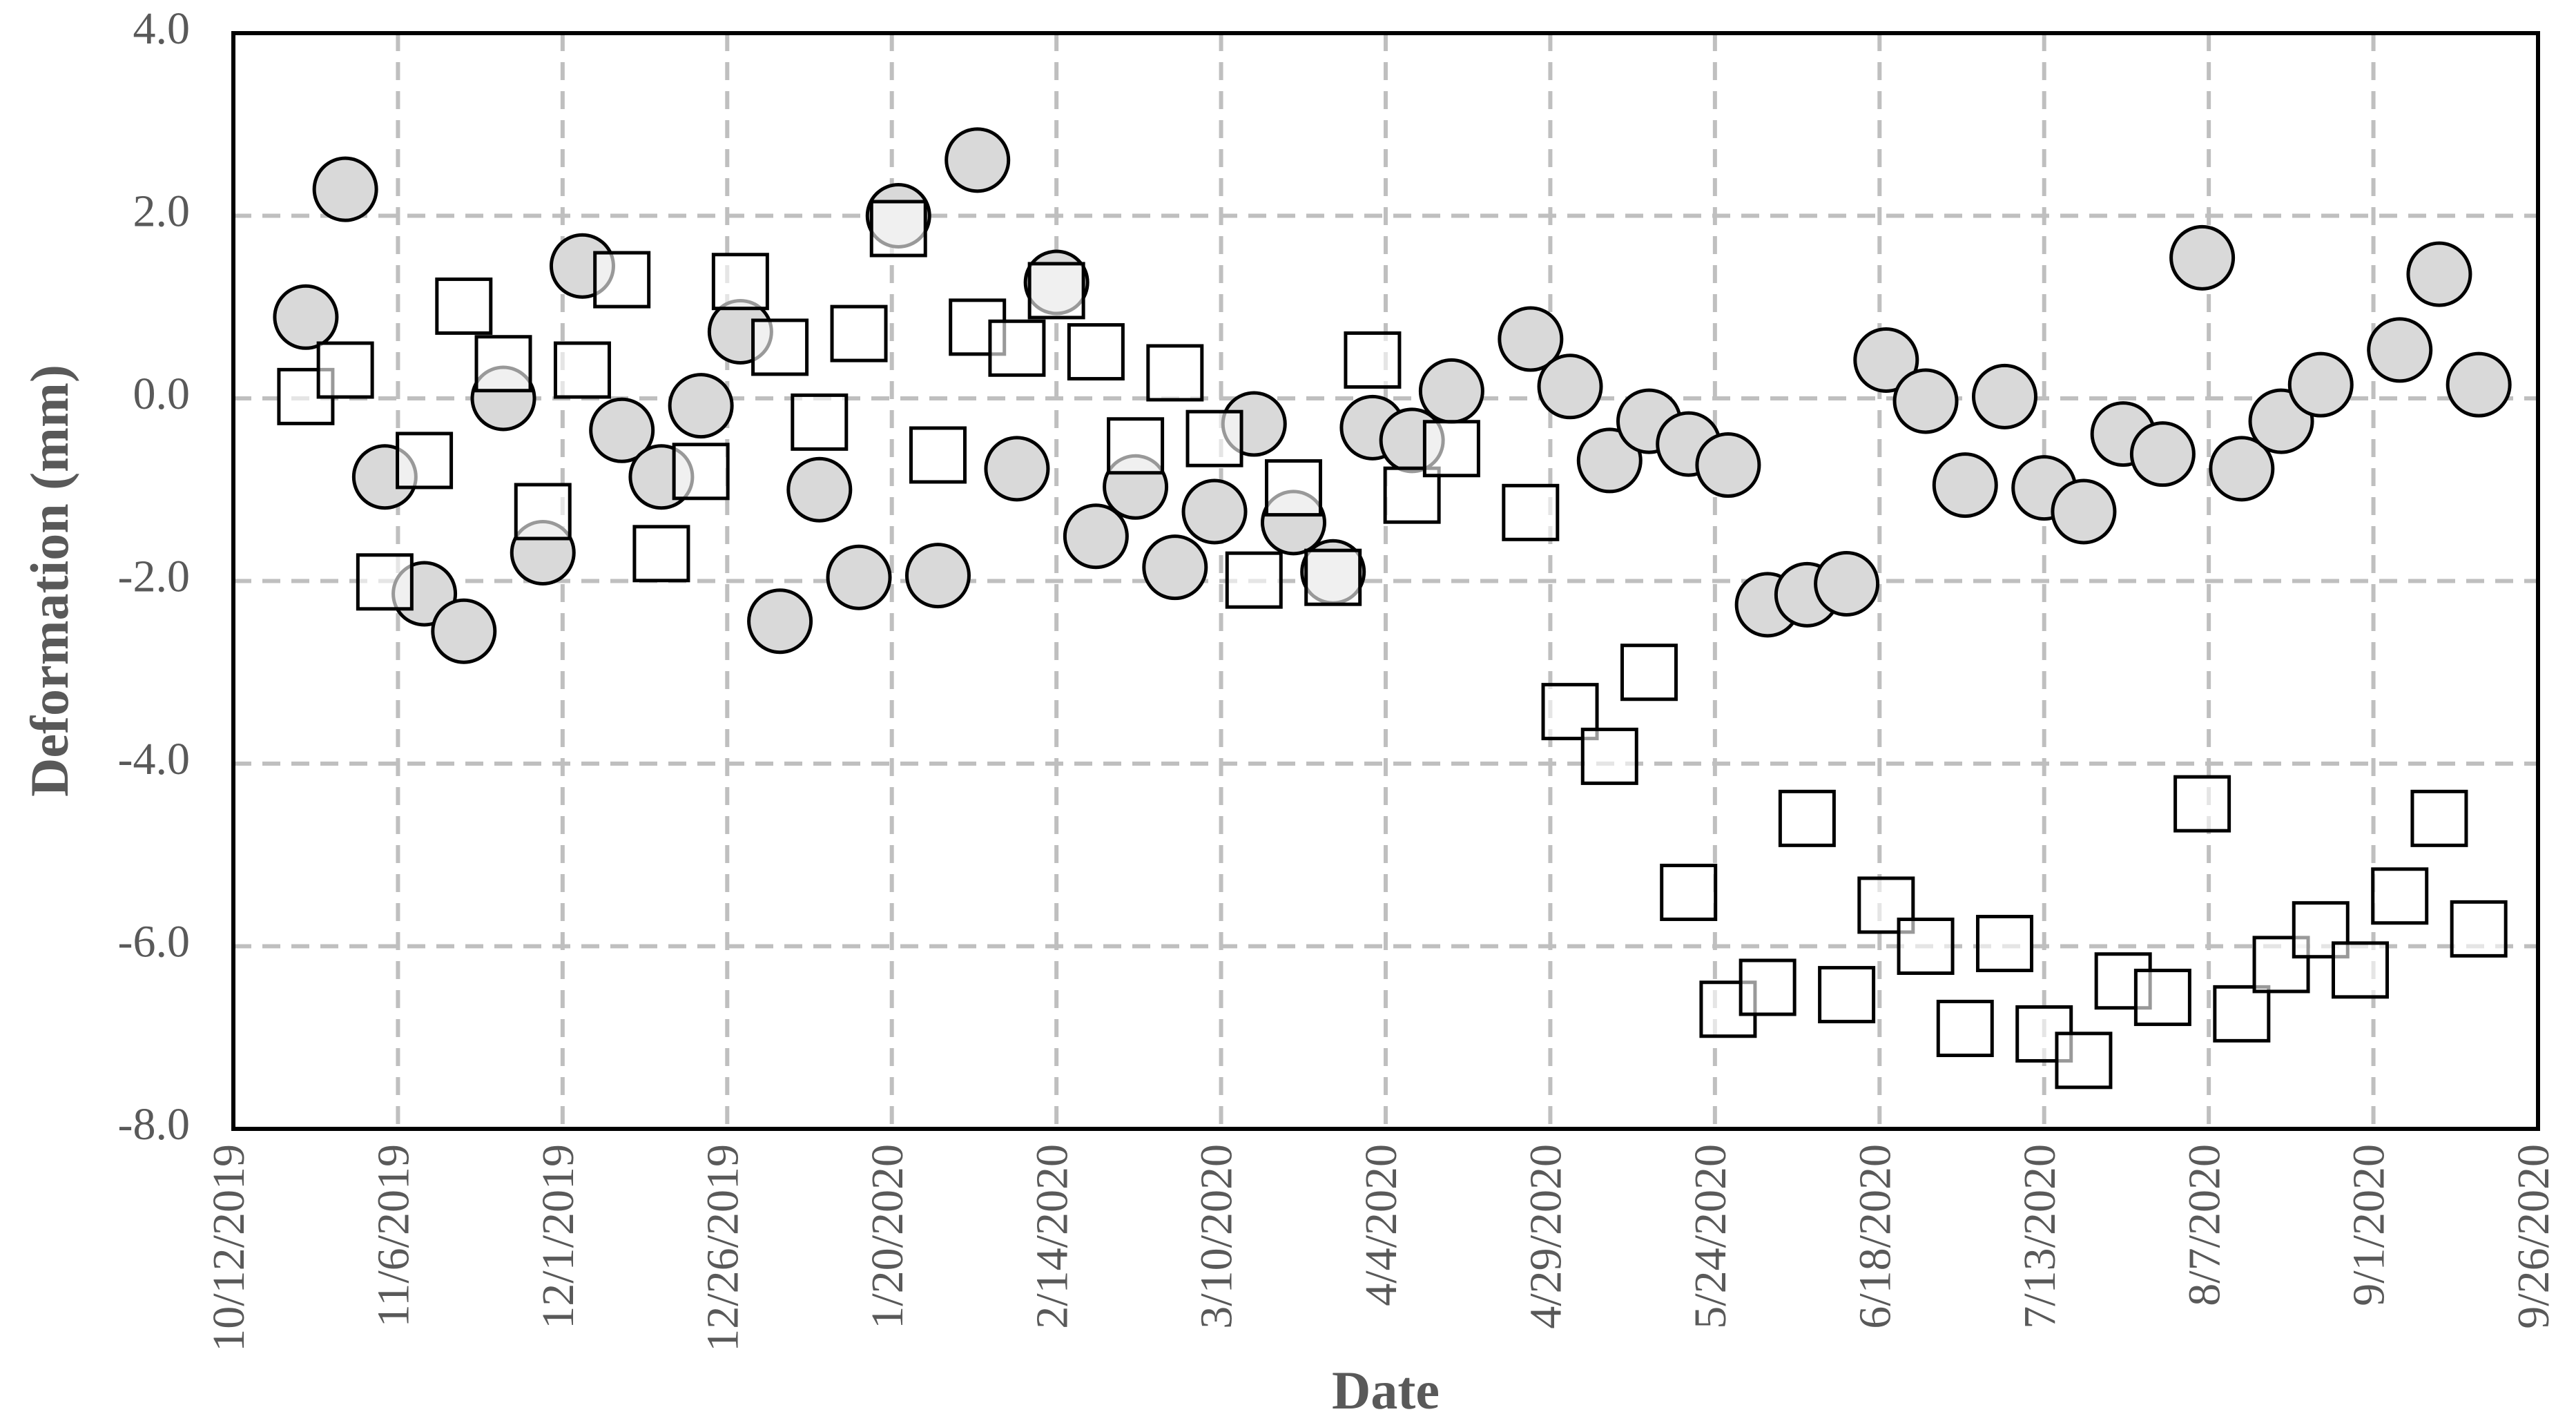  What do you see at coordinates (1052, 1236) in the screenshot?
I see `x-tick-label: 2/14/2020` at bounding box center [1052, 1236].